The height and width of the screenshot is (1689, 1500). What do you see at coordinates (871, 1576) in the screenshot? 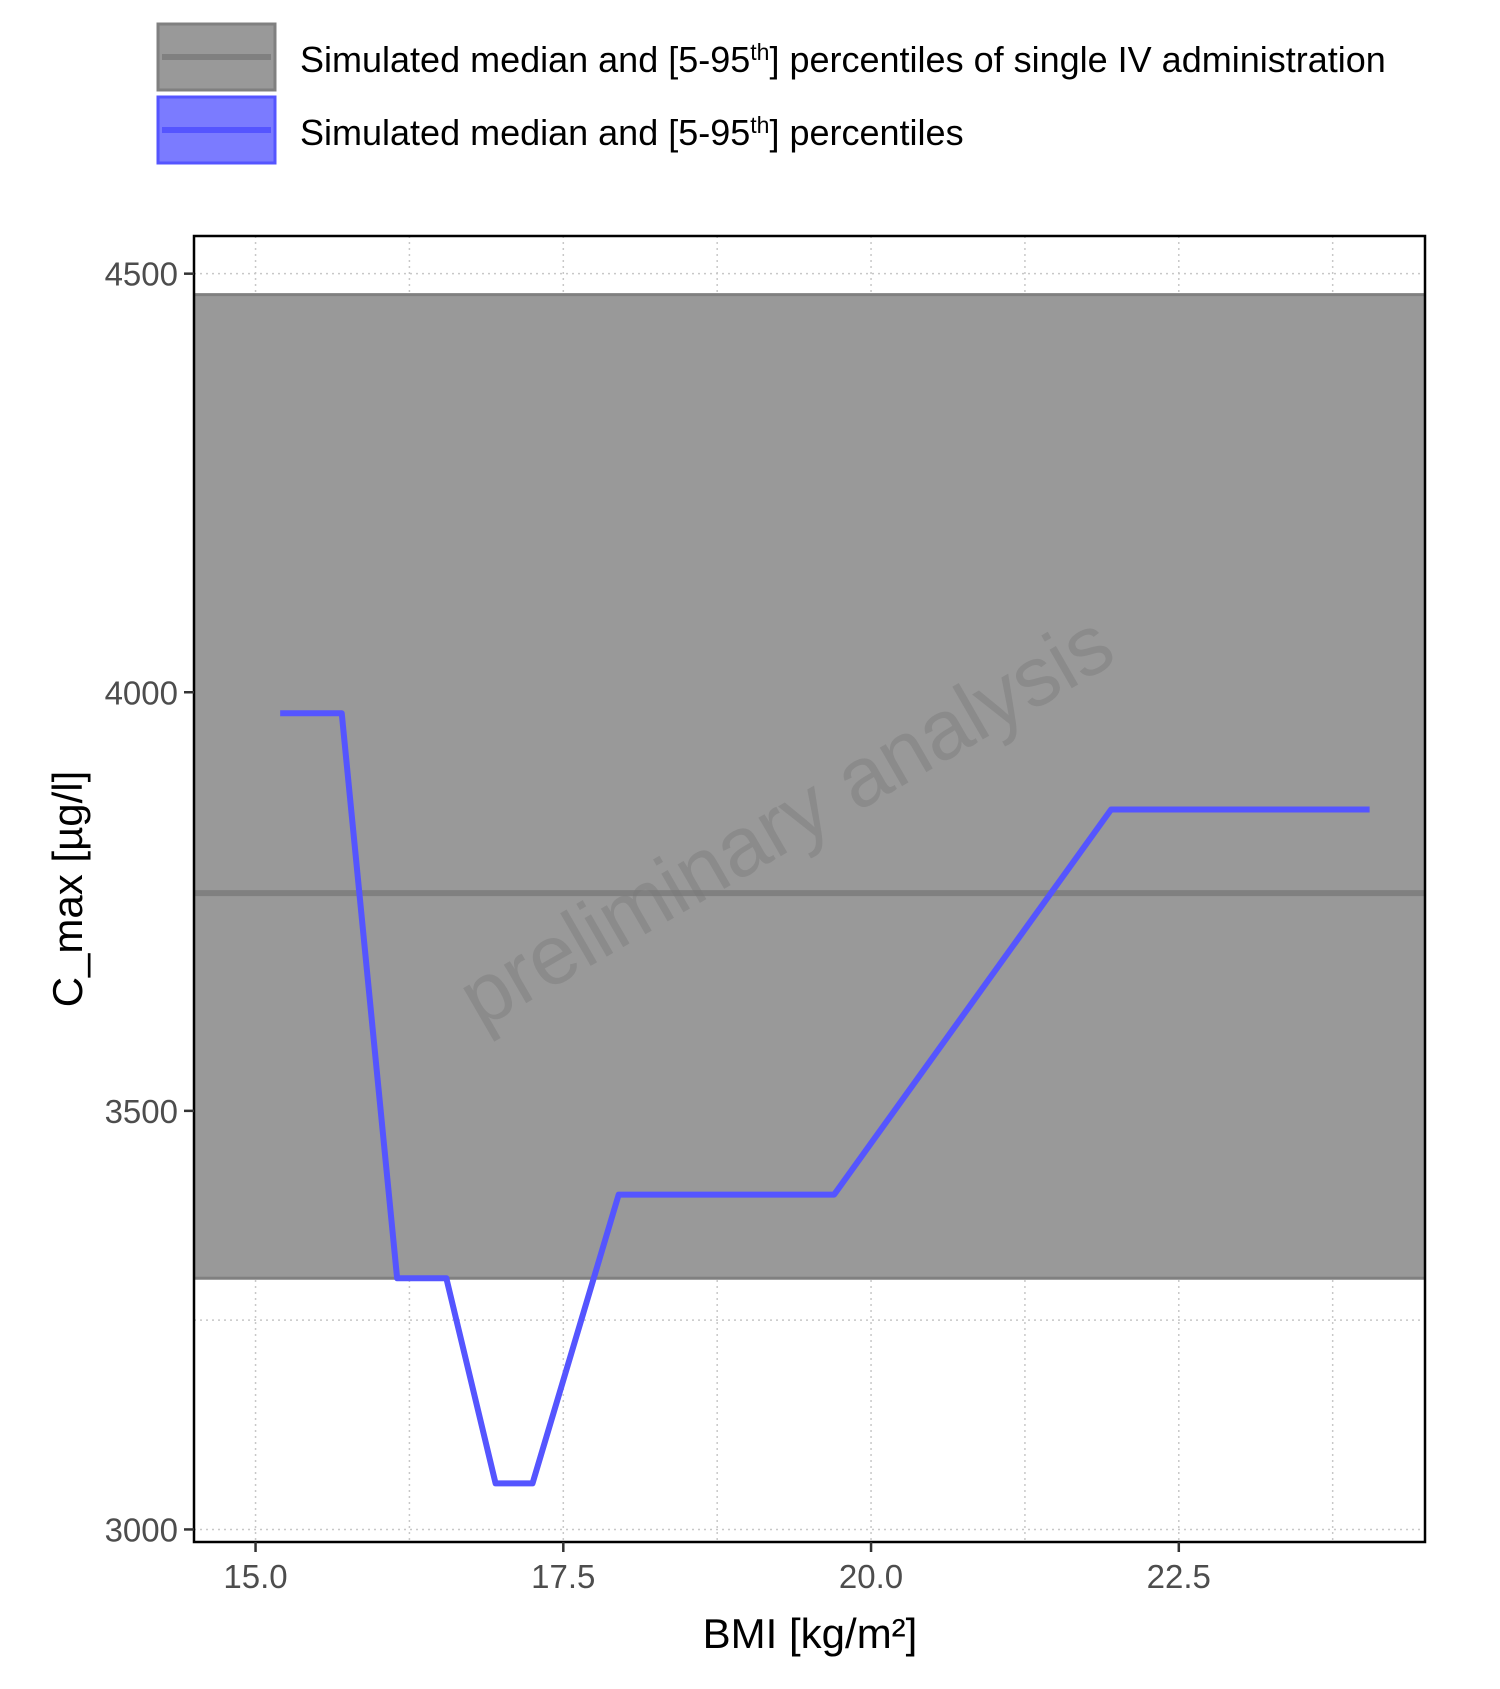
I see `x-tick-label: 20.0` at bounding box center [871, 1576].